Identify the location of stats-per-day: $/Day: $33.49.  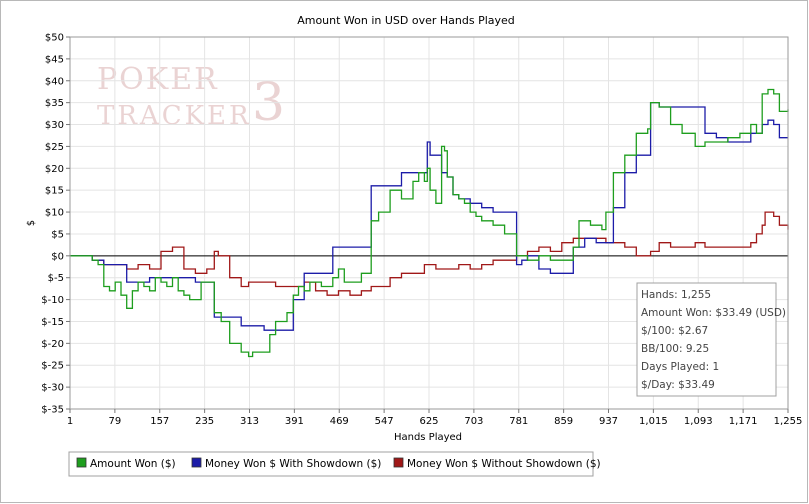
(678, 385).